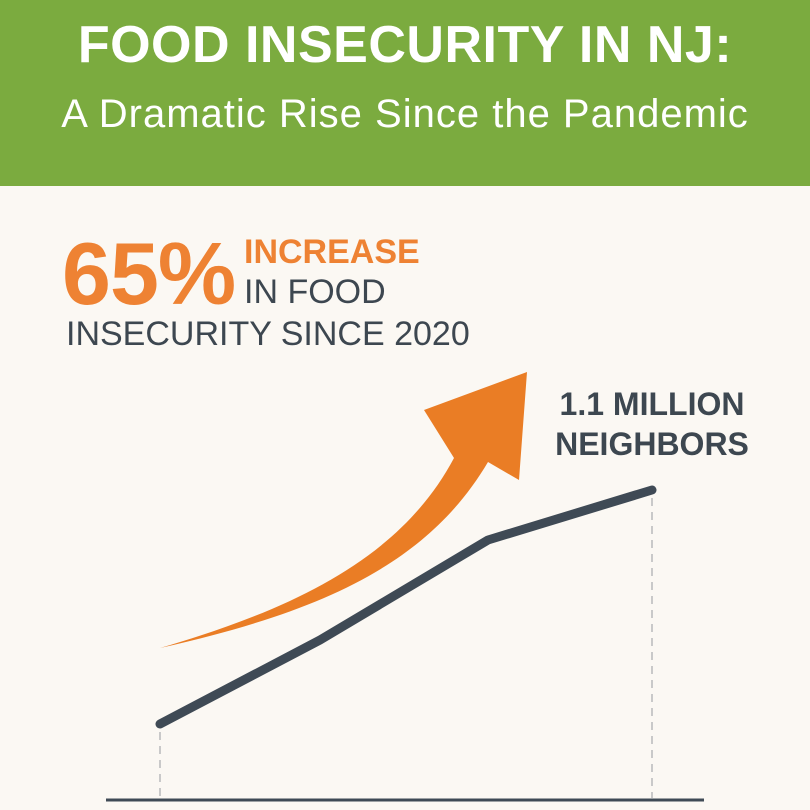  Describe the element at coordinates (332, 252) in the screenshot. I see `stat-line-increase: INCREASE` at that location.